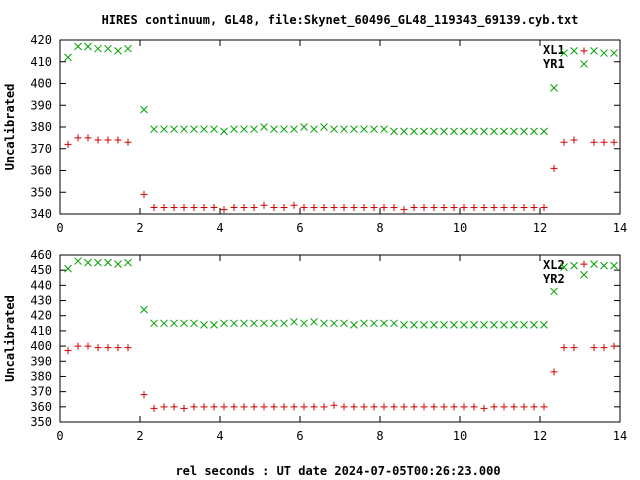 This screenshot has width=640, height=480. Describe the element at coordinates (139, 436) in the screenshot. I see `x-tick-label: 2` at that location.